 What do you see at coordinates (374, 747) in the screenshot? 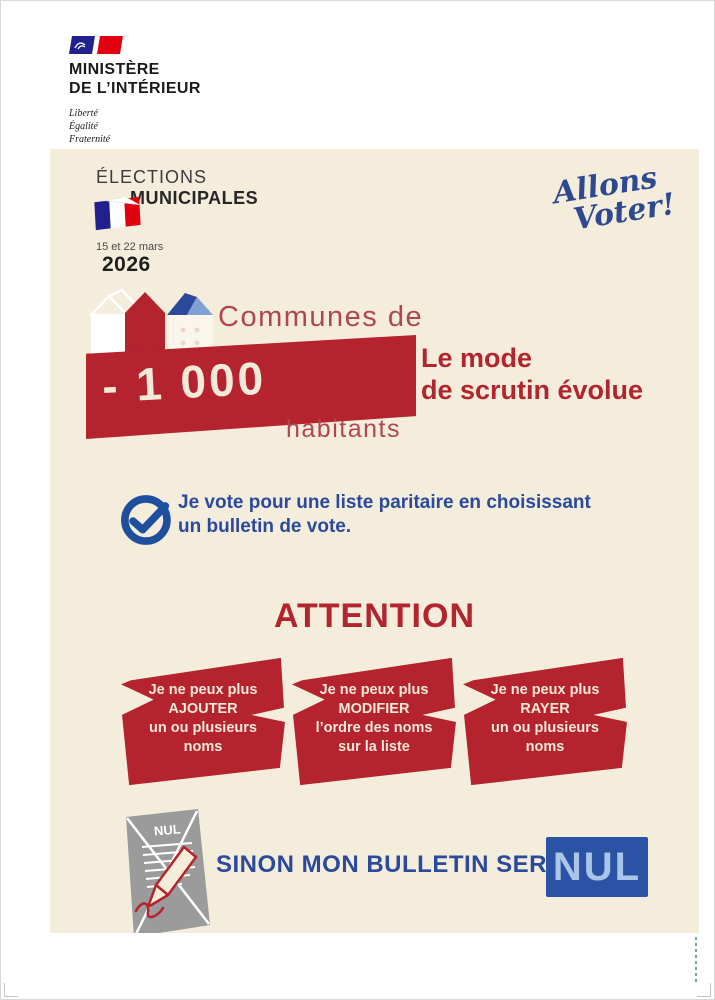
I see `ribbon2-line4: sur la liste` at bounding box center [374, 747].